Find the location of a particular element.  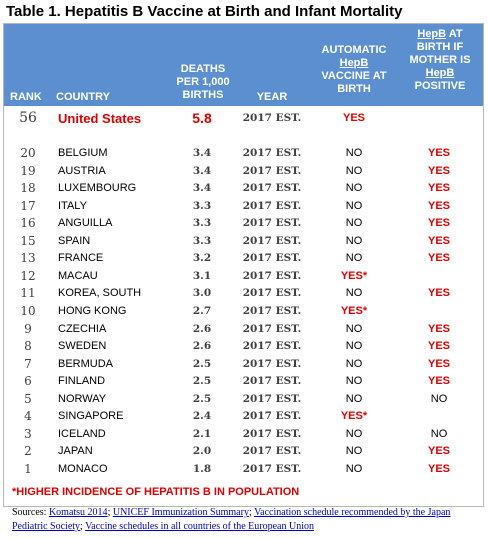

country-cell: NORWAY is located at coordinates (82, 398).